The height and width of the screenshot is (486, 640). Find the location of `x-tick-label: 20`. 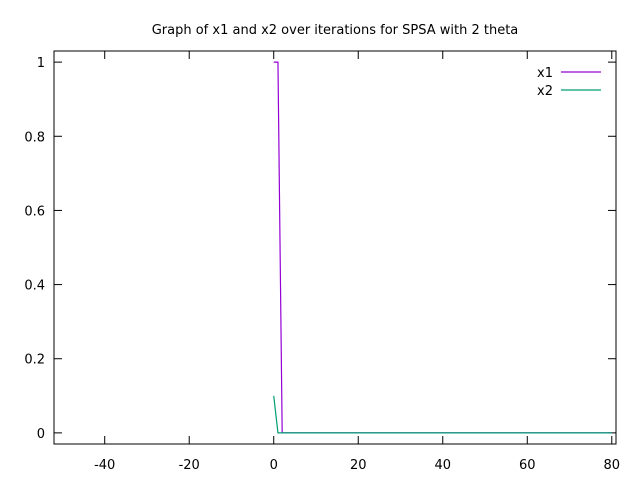

x-tick-label: 20 is located at coordinates (358, 465).